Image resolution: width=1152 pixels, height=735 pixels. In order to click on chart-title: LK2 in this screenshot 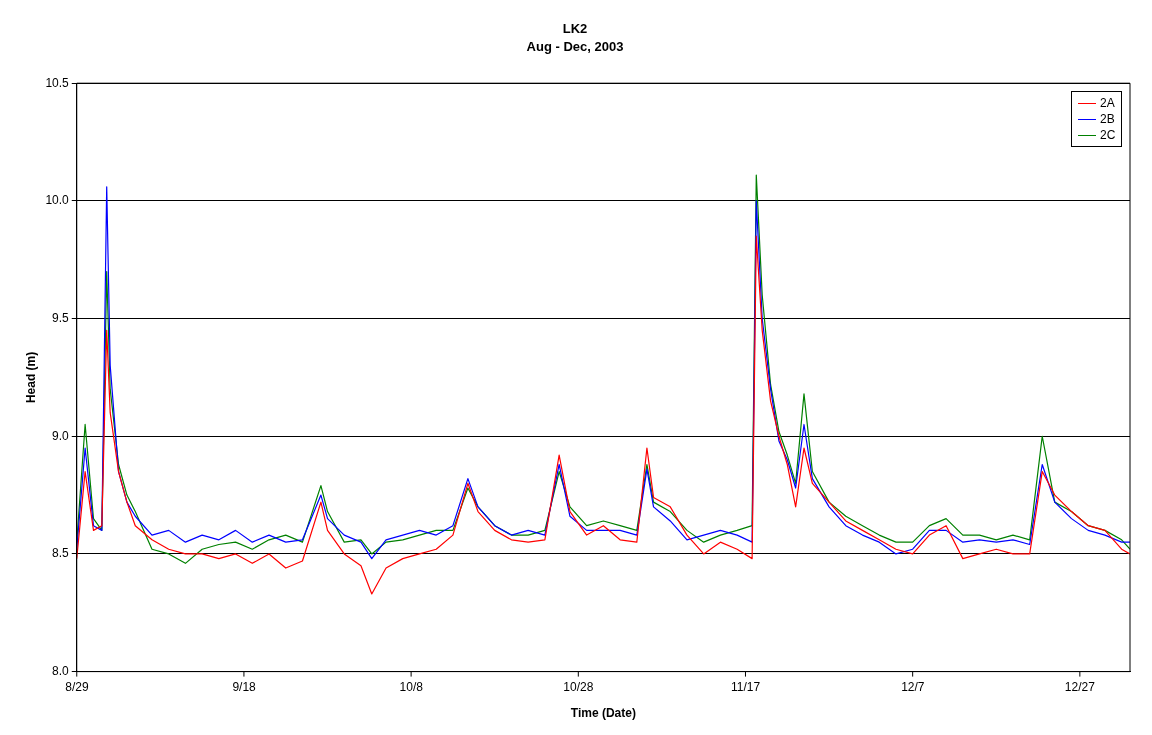, I will do `click(575, 29)`.